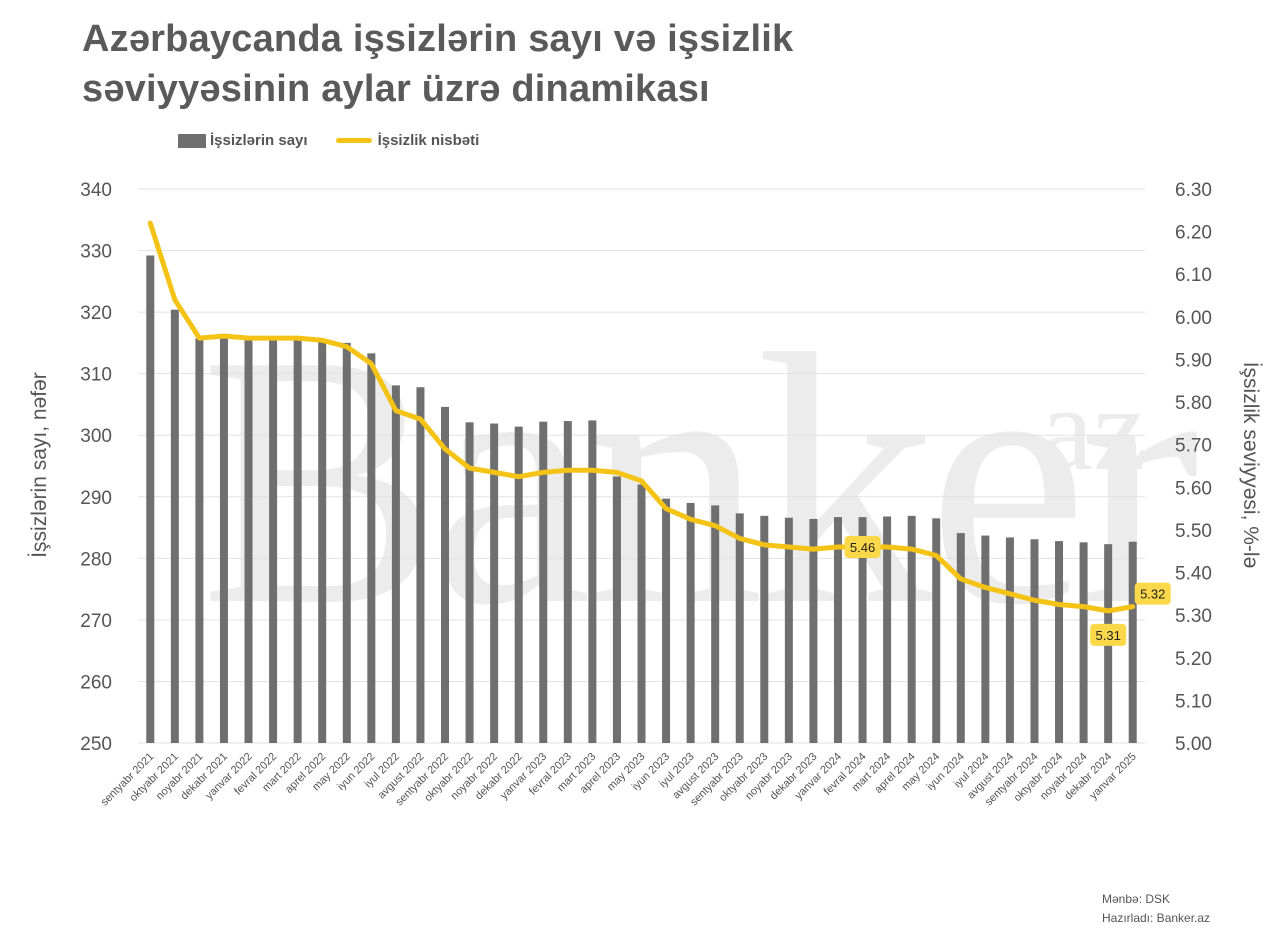  I want to click on y-axis-left-tick-label: 330, so click(96, 252).